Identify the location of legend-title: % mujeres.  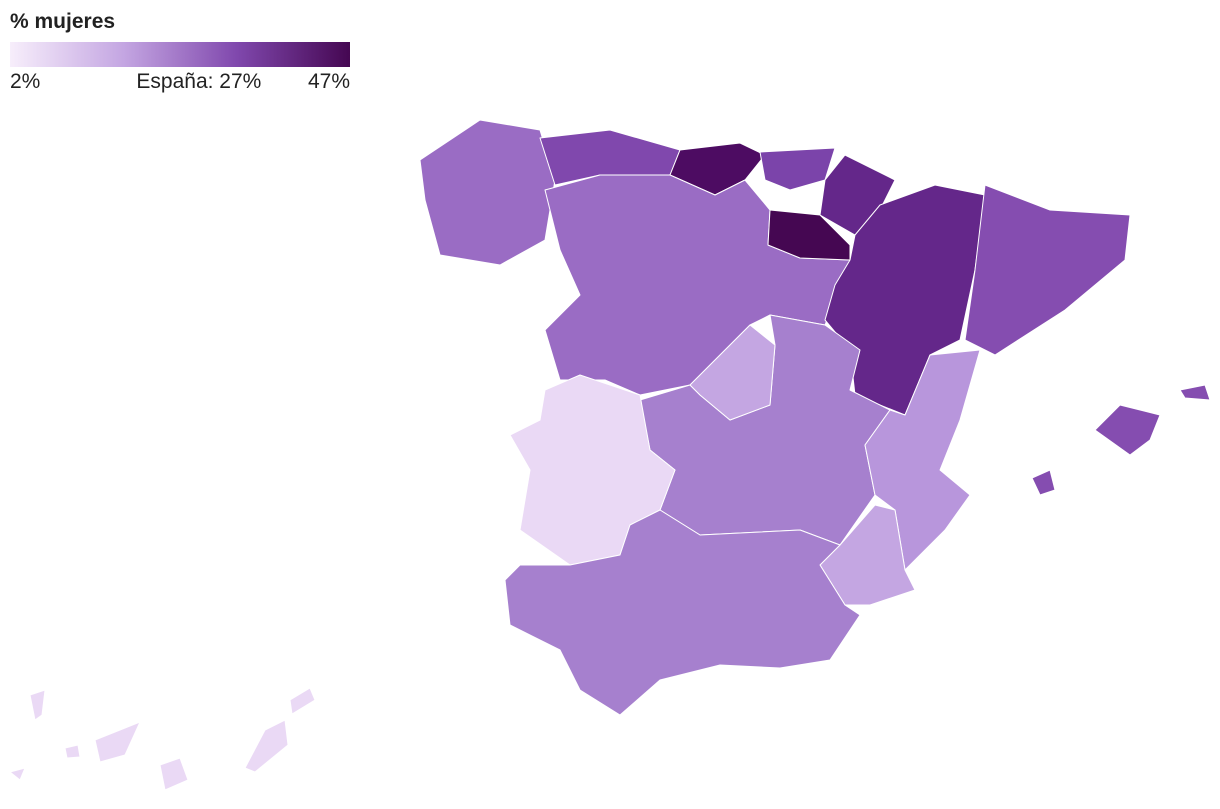
(62, 21).